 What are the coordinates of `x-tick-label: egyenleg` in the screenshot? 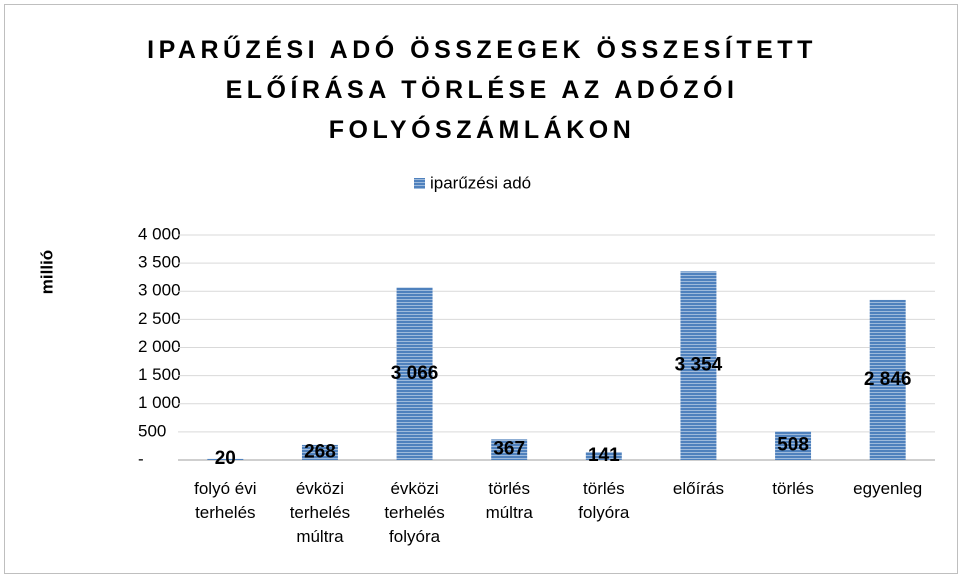 It's located at (888, 488).